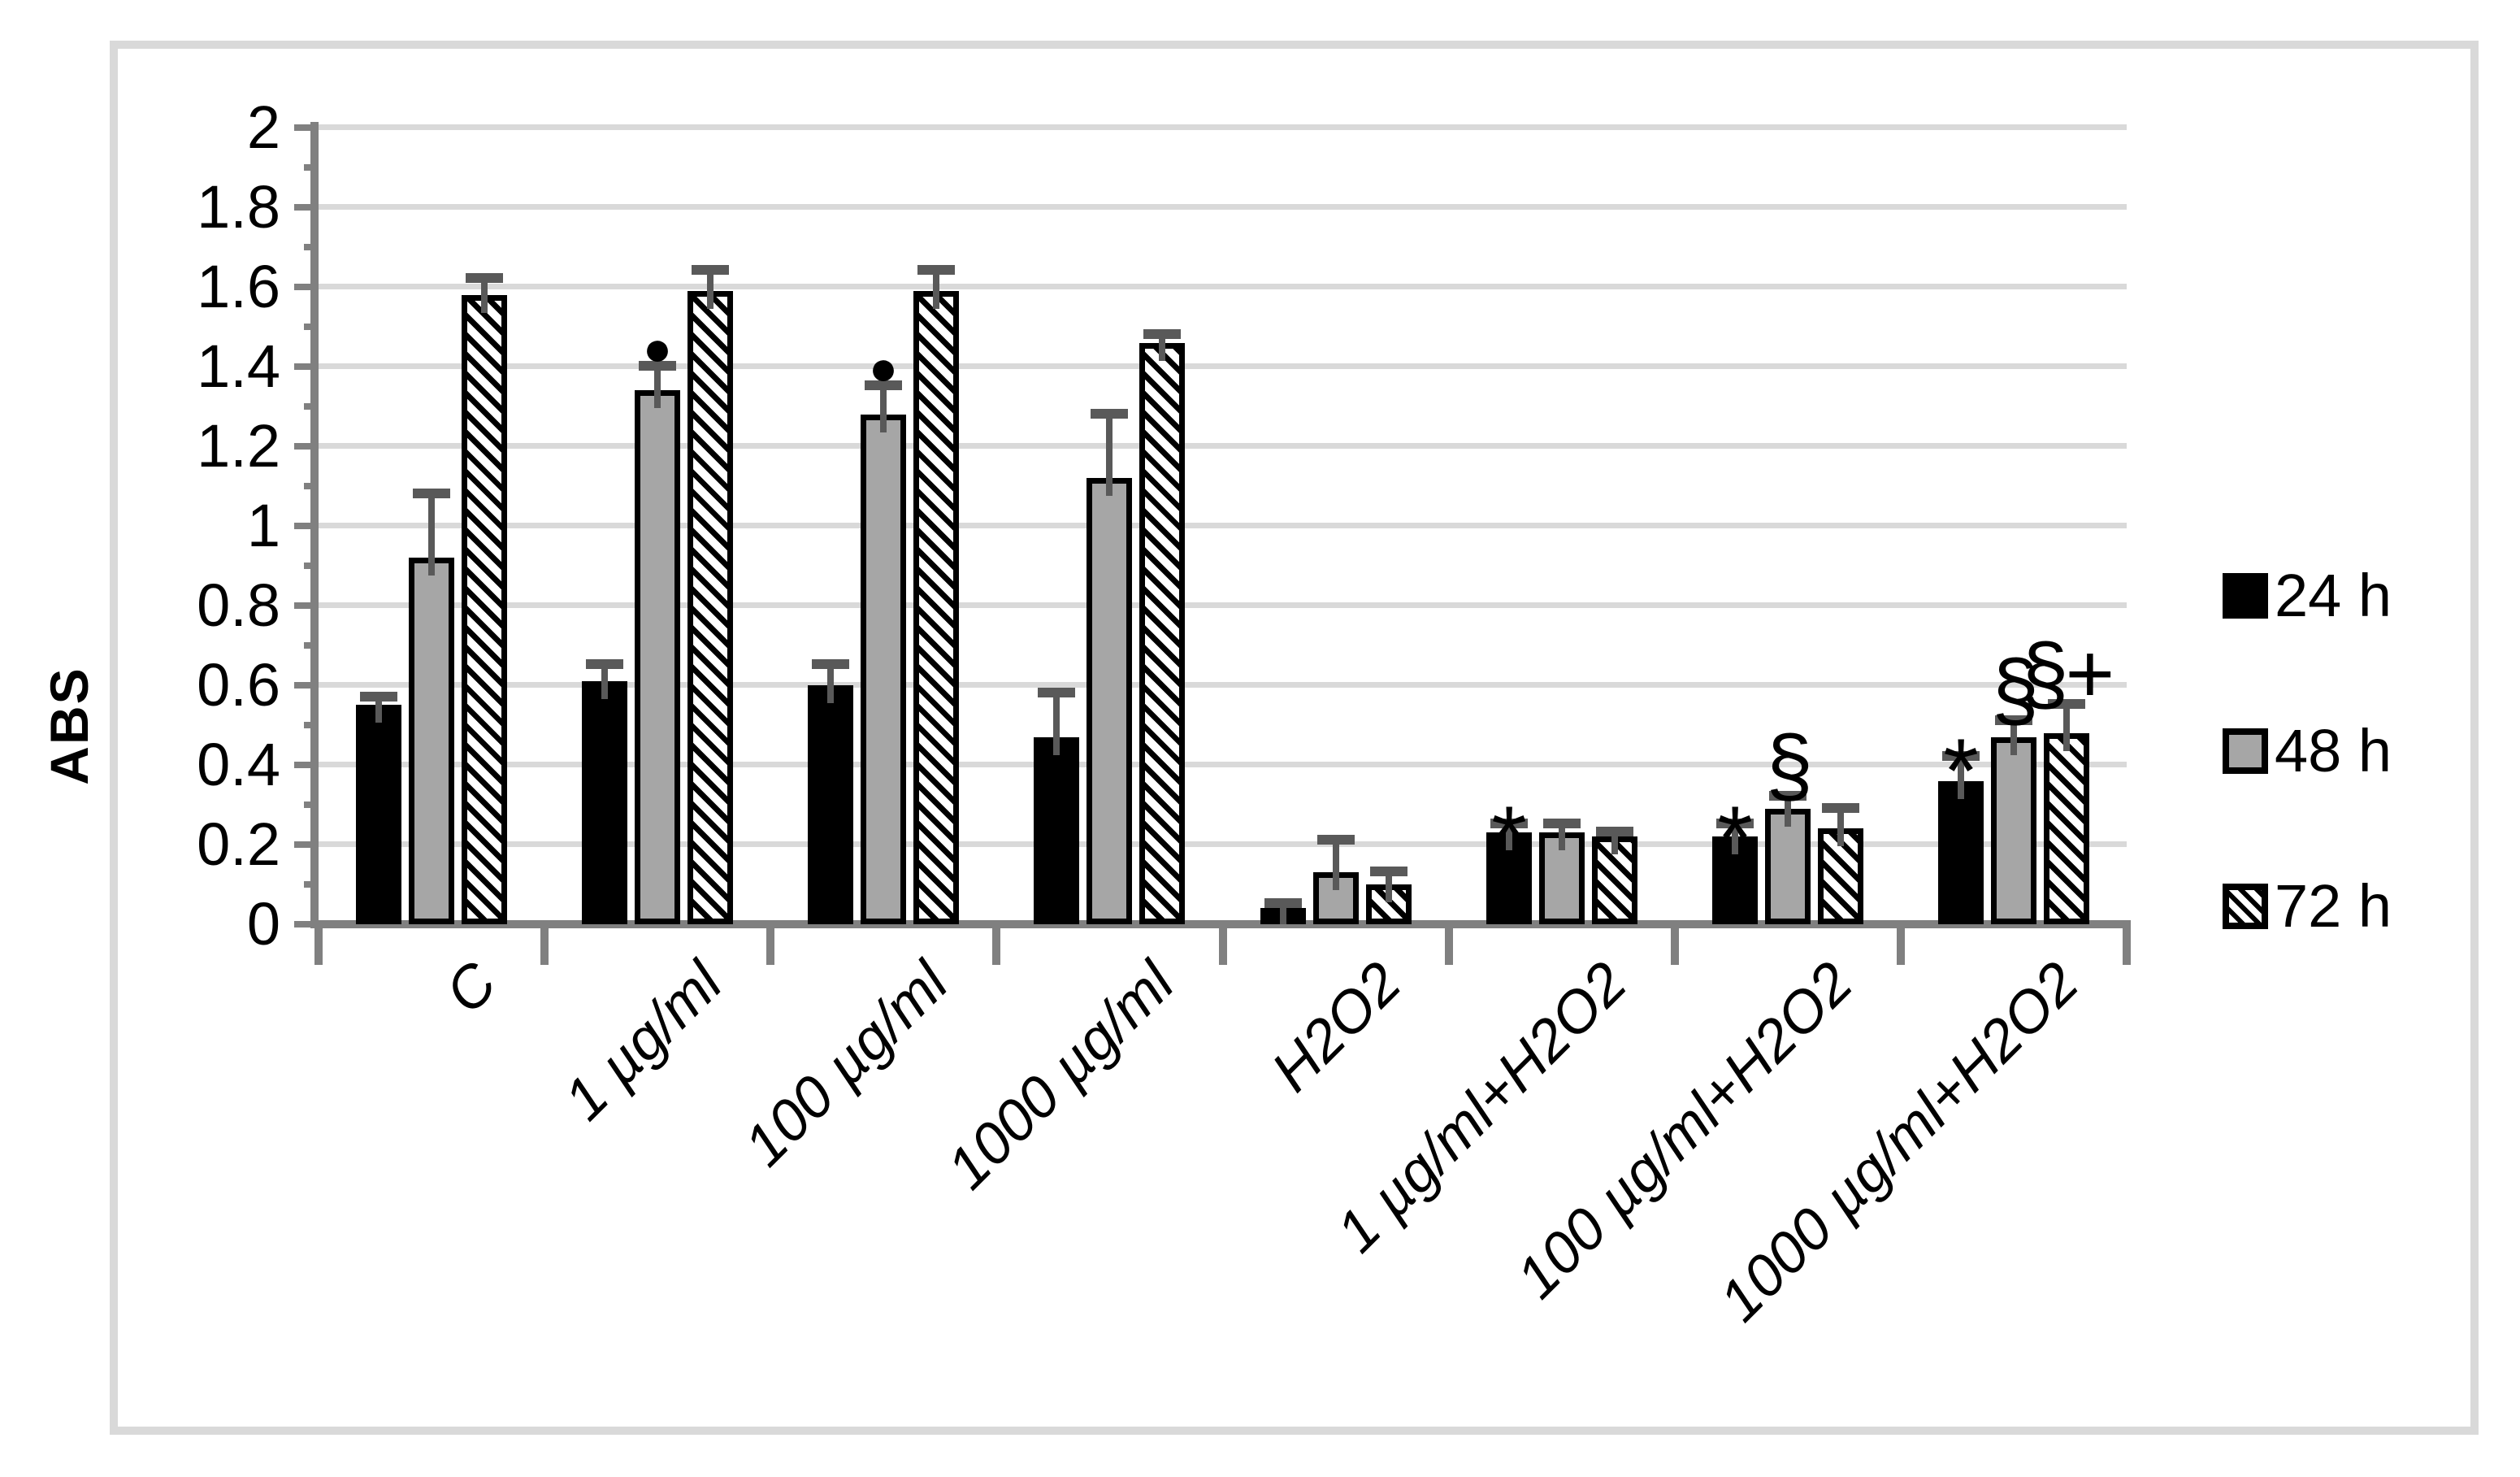  I want to click on y-axis-title: ABS, so click(69, 726).